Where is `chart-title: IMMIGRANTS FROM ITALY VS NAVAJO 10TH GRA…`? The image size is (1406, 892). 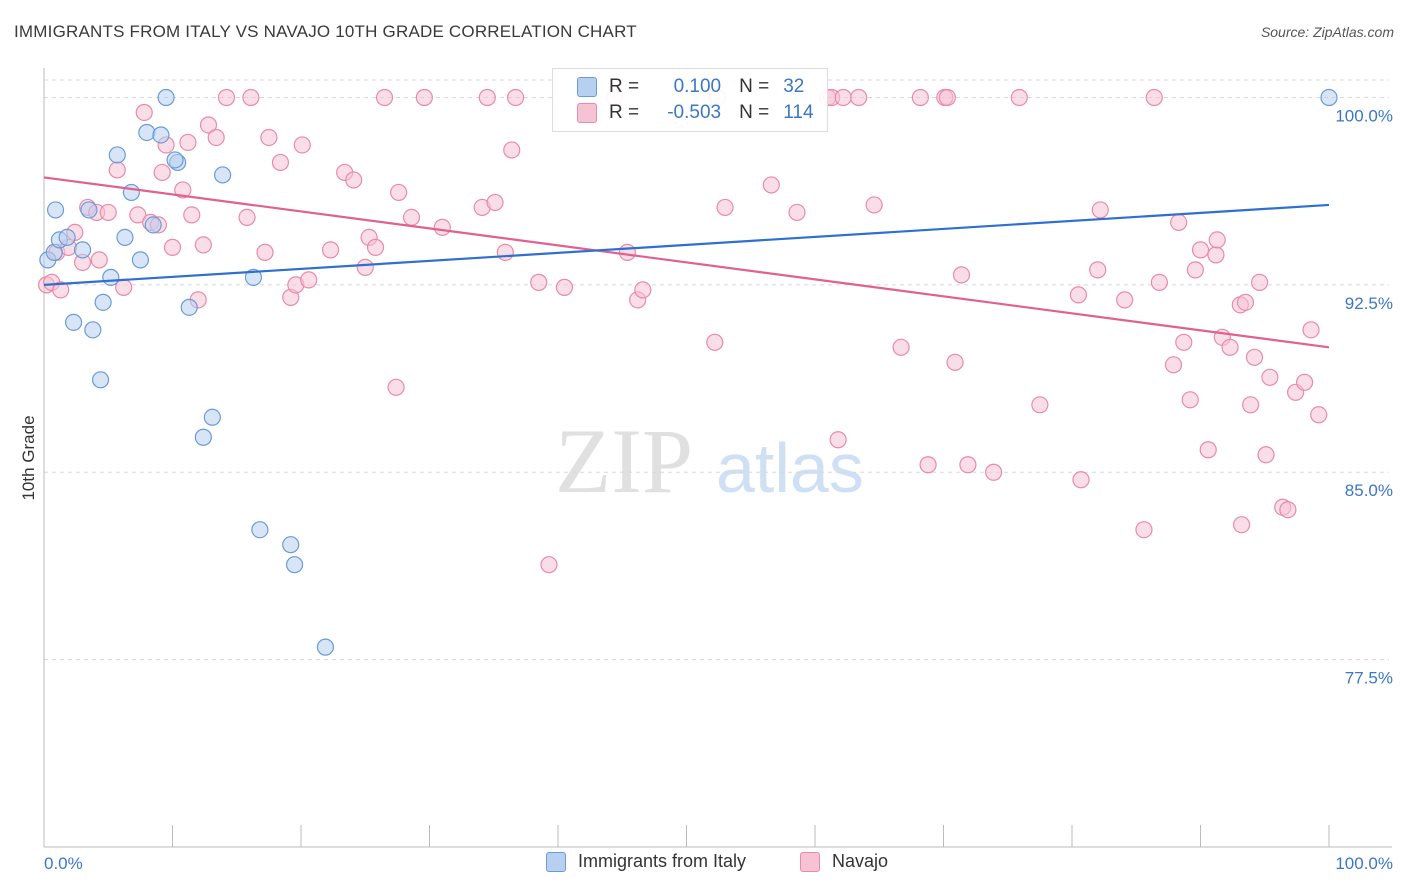
chart-title: IMMIGRANTS FROM ITALY VS NAVAJO 10TH GRA… is located at coordinates (325, 31).